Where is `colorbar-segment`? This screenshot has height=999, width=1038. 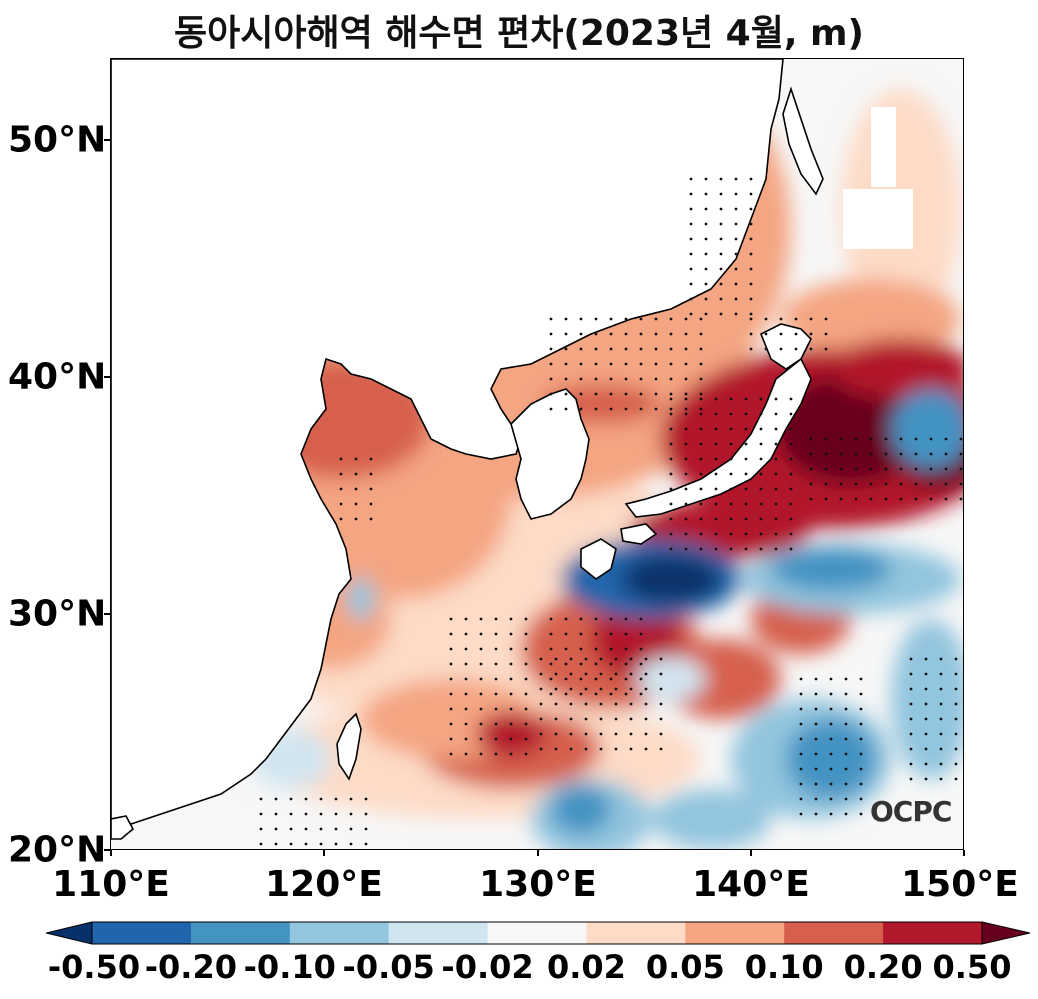
colorbar-segment is located at coordinates (735, 933).